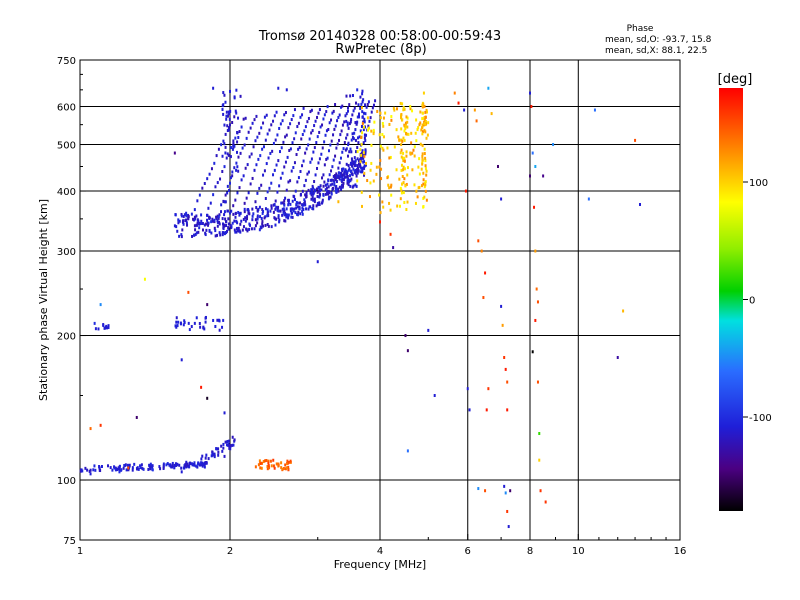 This screenshot has width=800, height=600. What do you see at coordinates (656, 51) in the screenshot?
I see `phase-stats-x: mean, sd,X: 88.1, 22.5` at bounding box center [656, 51].